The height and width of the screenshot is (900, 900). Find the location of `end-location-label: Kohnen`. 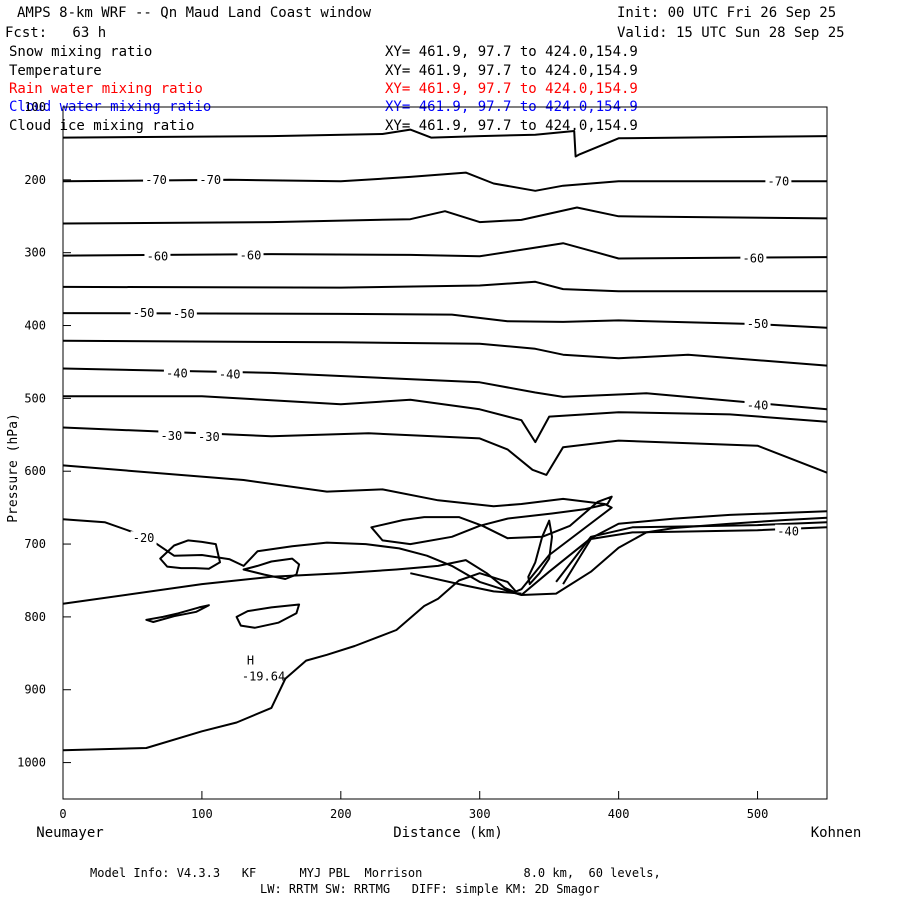

end-location-label: Kohnen is located at coordinates (836, 833).